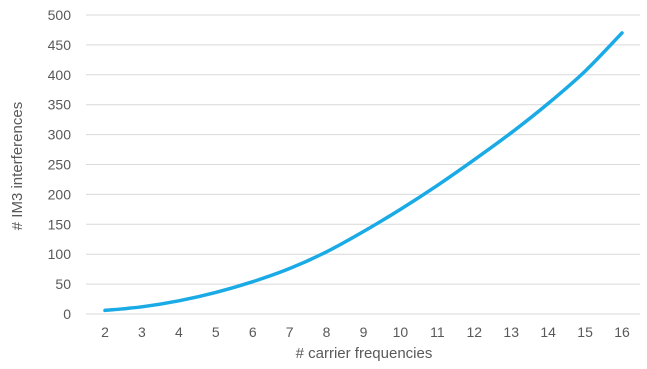  Describe the element at coordinates (60, 254) in the screenshot. I see `y-tick-label: 100` at that location.